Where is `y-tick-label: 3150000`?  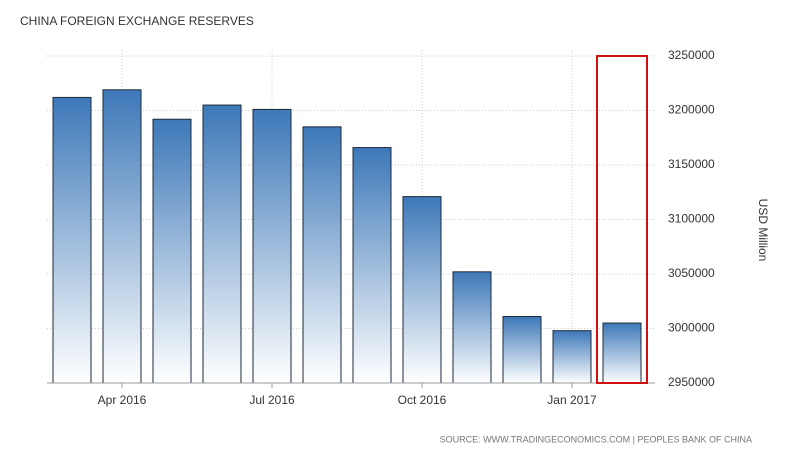 y-tick-label: 3150000 is located at coordinates (691, 164).